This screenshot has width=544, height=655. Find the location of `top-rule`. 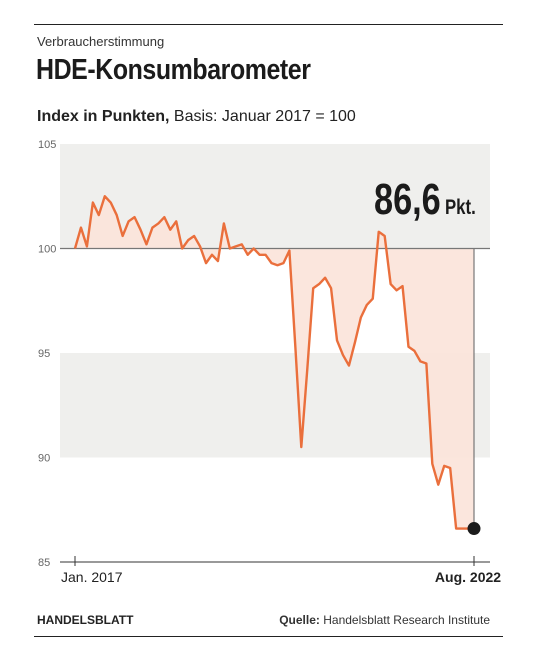

top-rule is located at coordinates (268, 24).